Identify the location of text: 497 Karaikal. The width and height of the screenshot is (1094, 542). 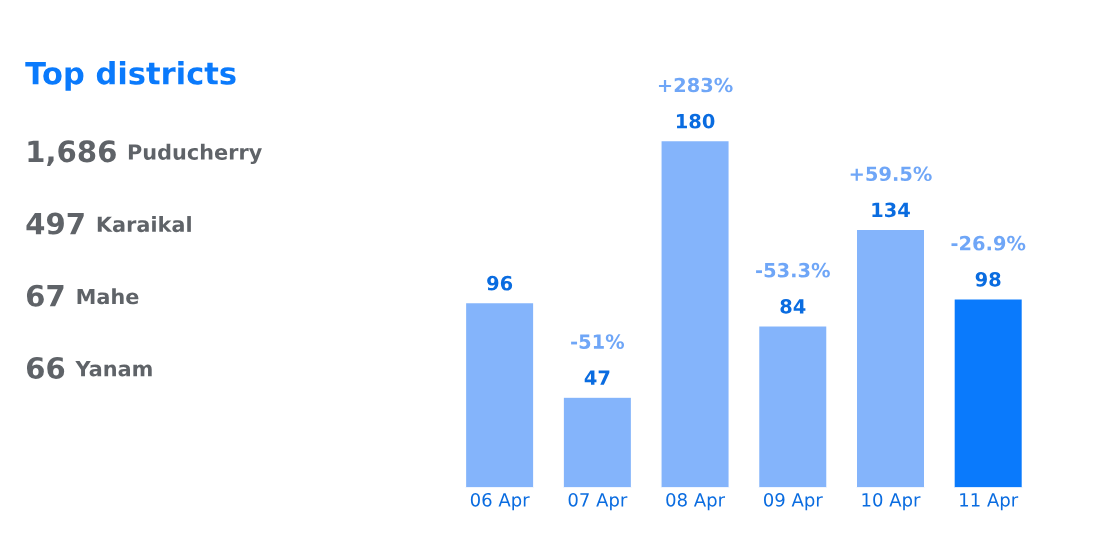
(108, 223).